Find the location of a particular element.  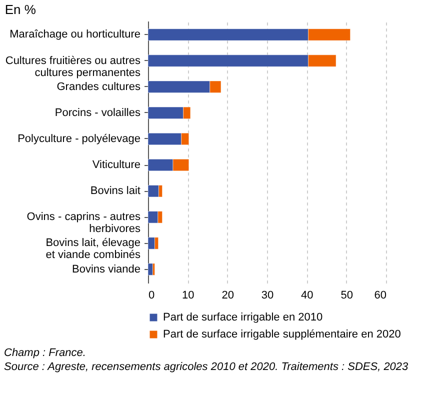

y-tick-label: Bovins viande is located at coordinates (106, 269).